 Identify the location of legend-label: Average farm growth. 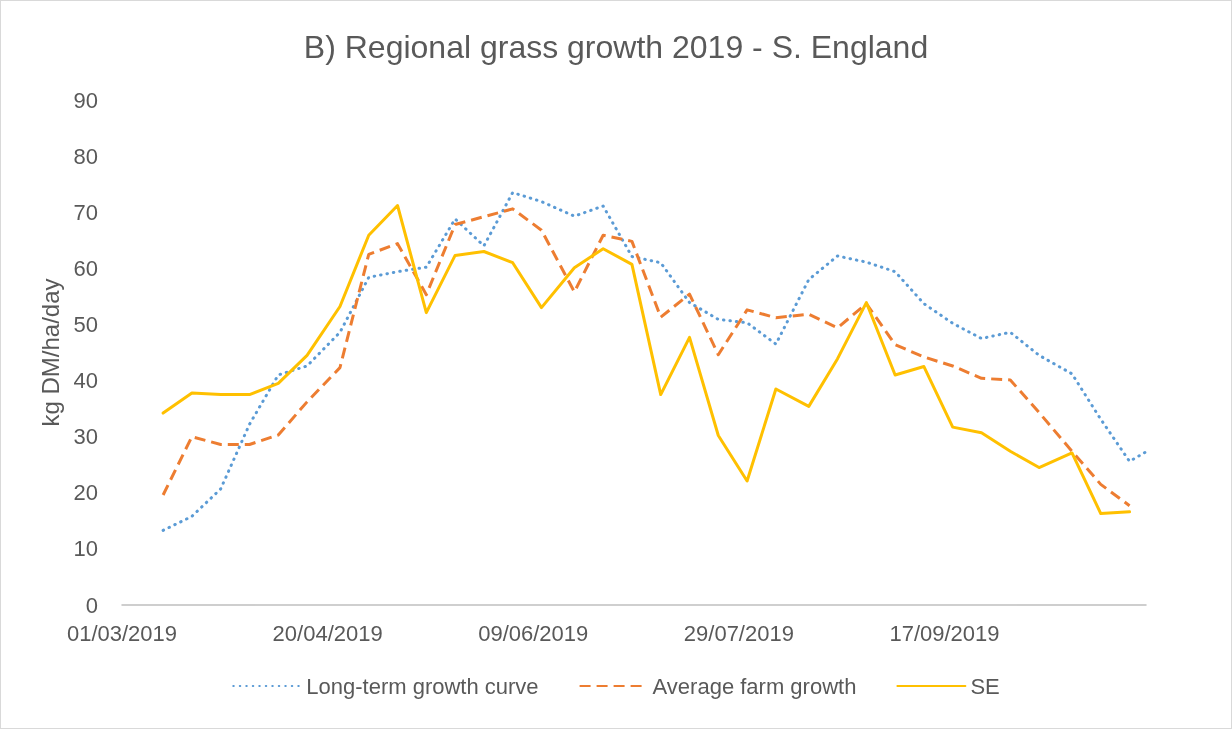
(754, 686).